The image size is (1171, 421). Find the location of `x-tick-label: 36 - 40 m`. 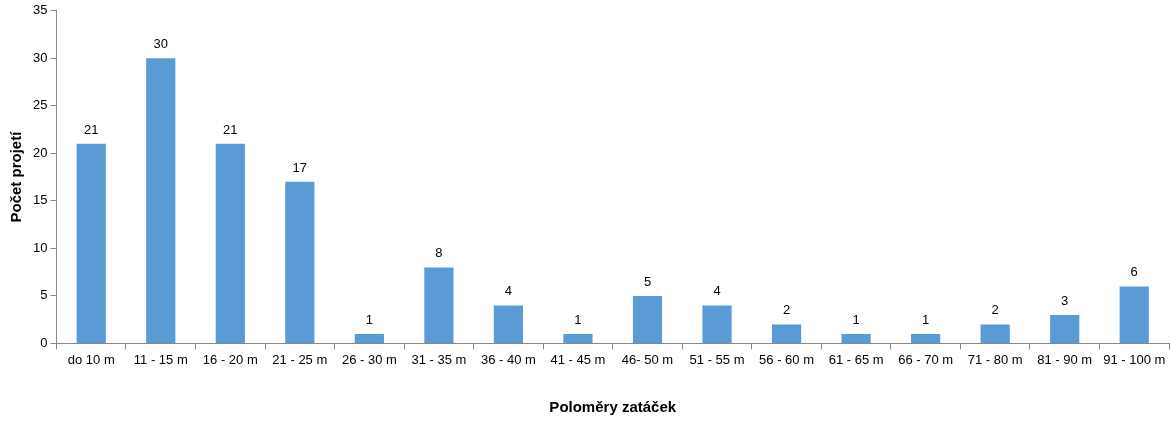

x-tick-label: 36 - 40 m is located at coordinates (508, 359).